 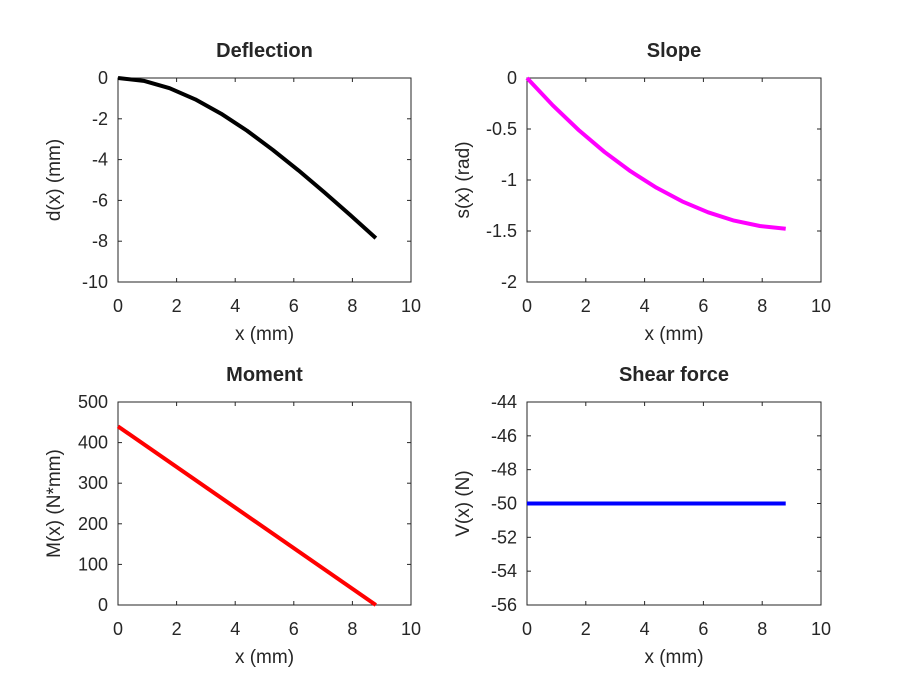 What do you see at coordinates (504, 470) in the screenshot?
I see `y-tick-label: -48` at bounding box center [504, 470].